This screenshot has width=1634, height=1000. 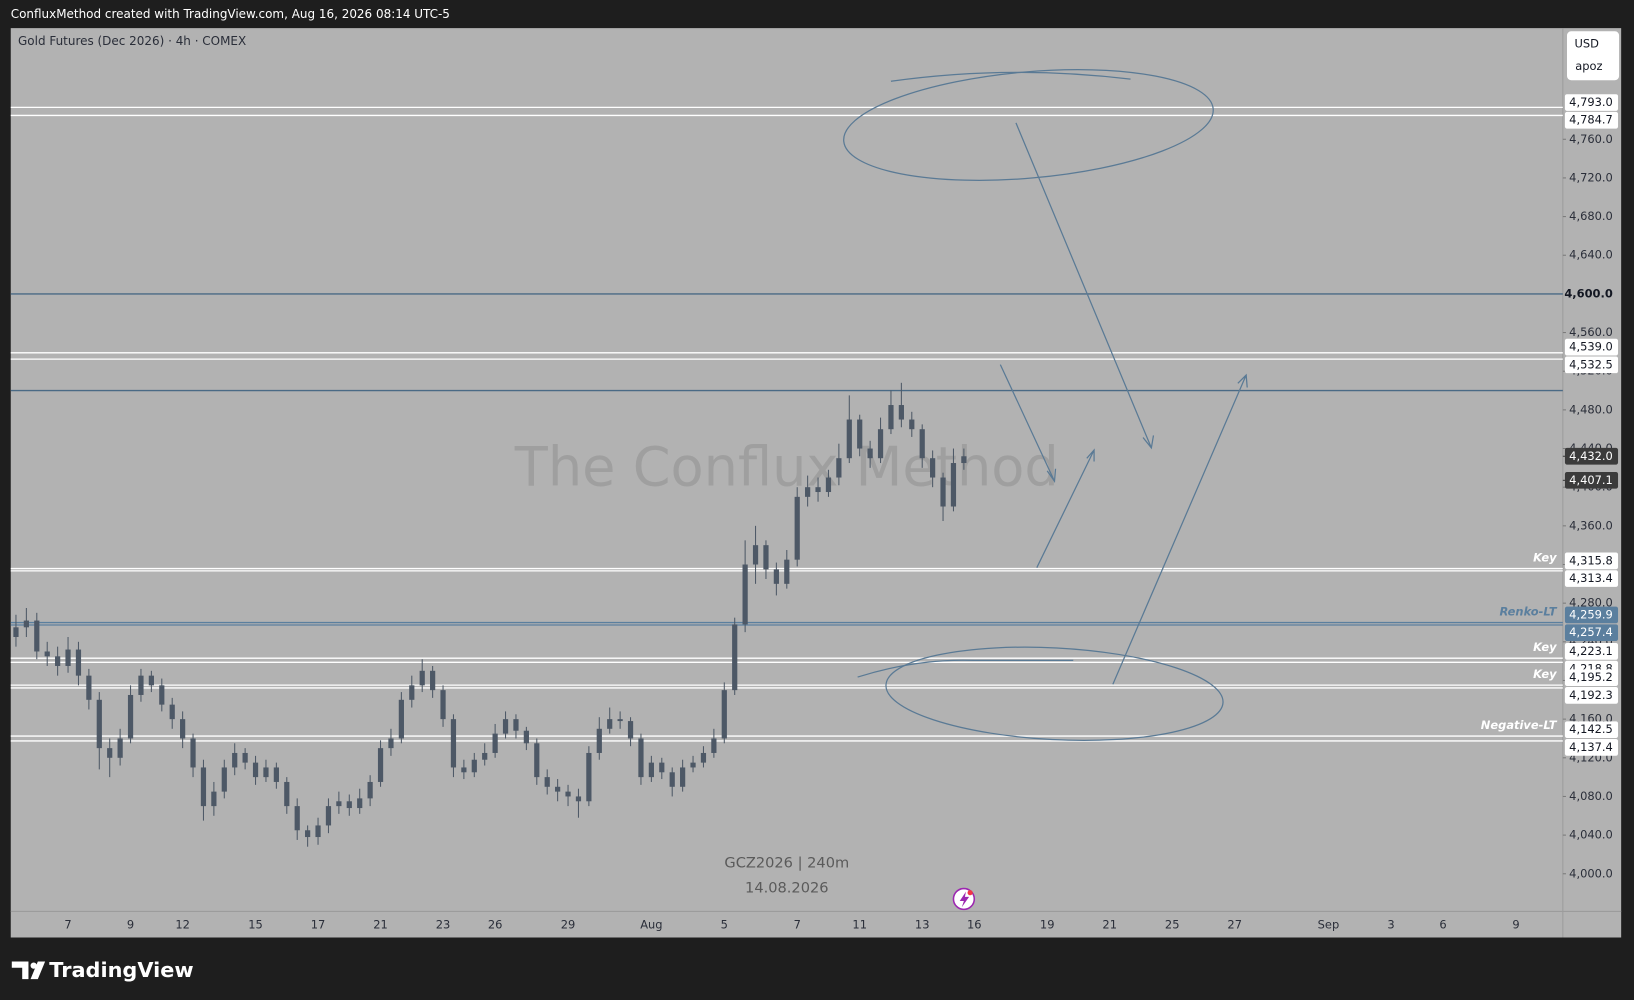 I want to click on x-tick-label: 23, so click(x=443, y=925).